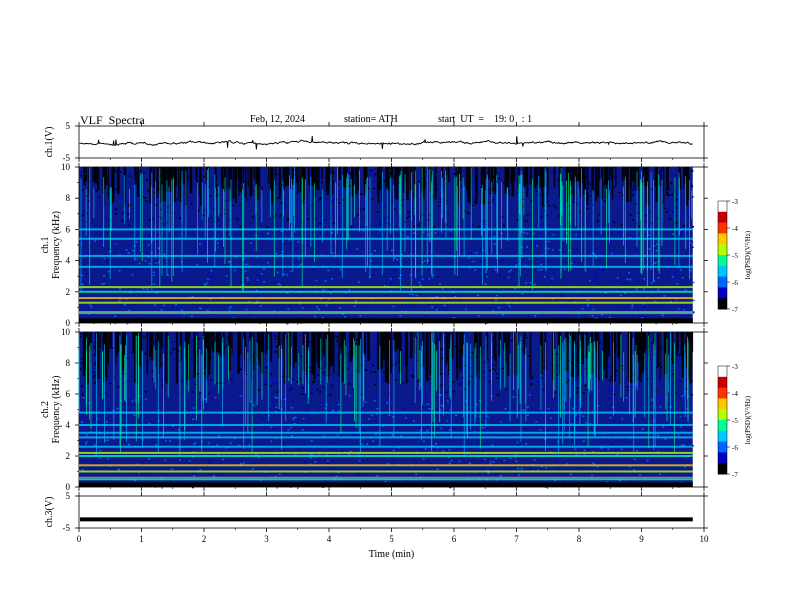  Describe the element at coordinates (454, 539) in the screenshot. I see `x-tick-label: 6` at that location.